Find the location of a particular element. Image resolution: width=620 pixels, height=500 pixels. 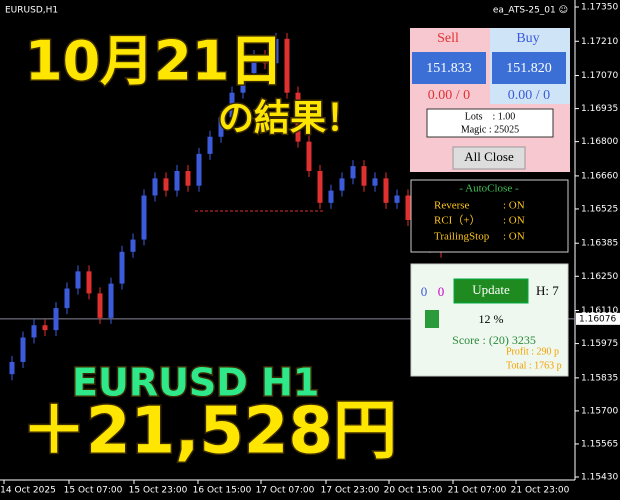

update-label: Update is located at coordinates (491, 289).